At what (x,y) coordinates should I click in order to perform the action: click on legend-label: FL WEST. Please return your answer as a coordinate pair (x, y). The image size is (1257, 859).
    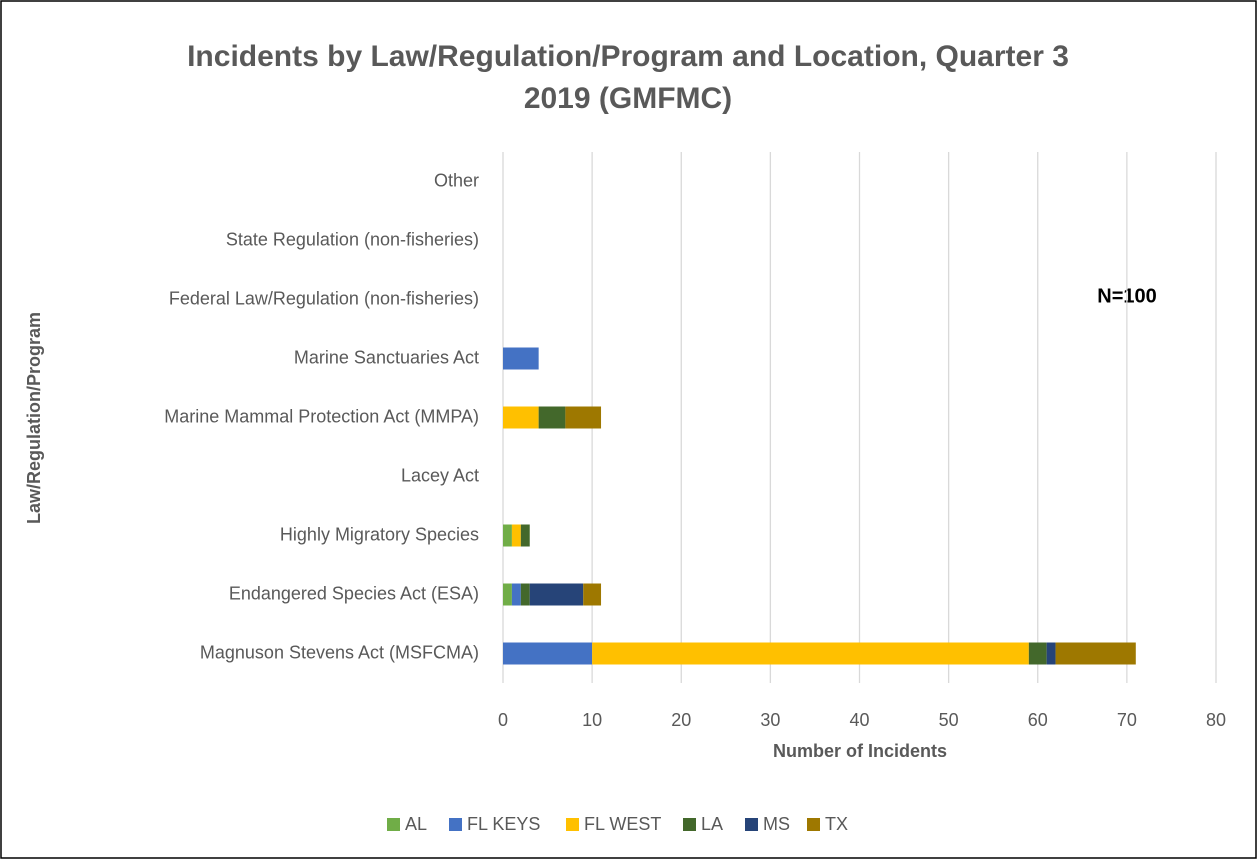
    Looking at the image, I should click on (622, 824).